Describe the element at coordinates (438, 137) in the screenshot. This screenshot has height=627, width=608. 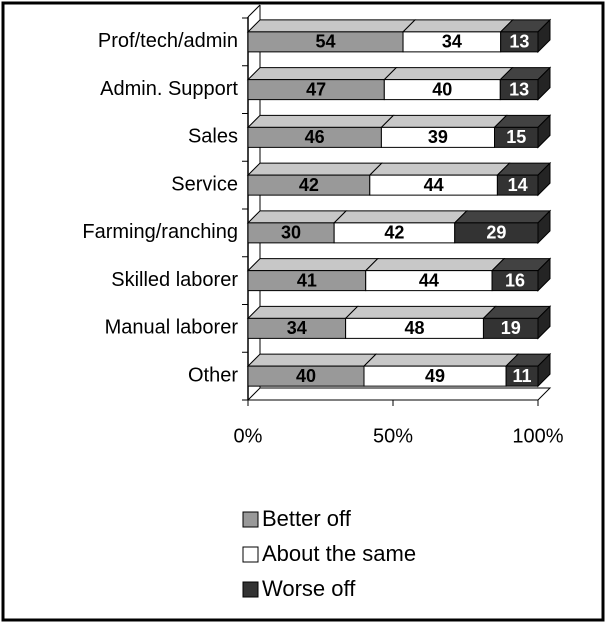
I see `data-label: 39` at that location.